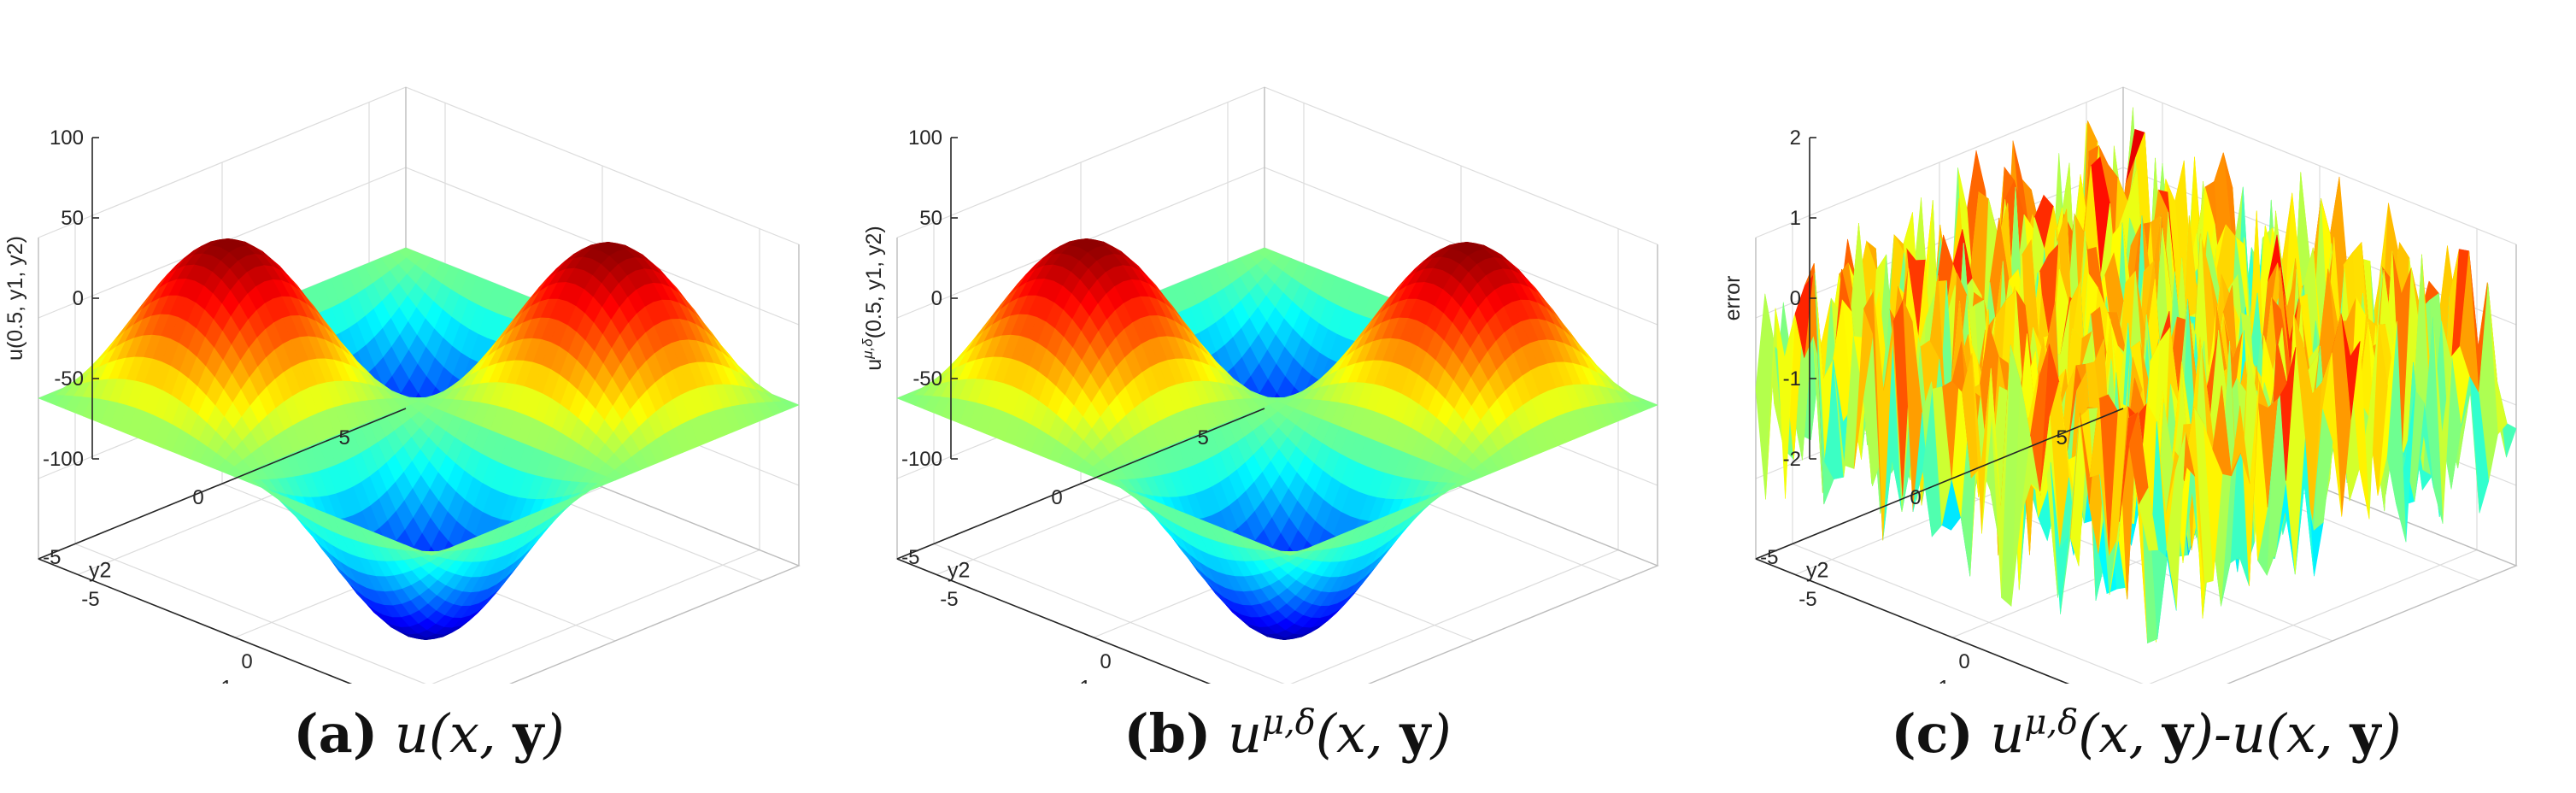 The height and width of the screenshot is (793, 2576). Describe the element at coordinates (15, 298) in the screenshot. I see `z-axis-label: u(0.5, y1, y2)` at that location.